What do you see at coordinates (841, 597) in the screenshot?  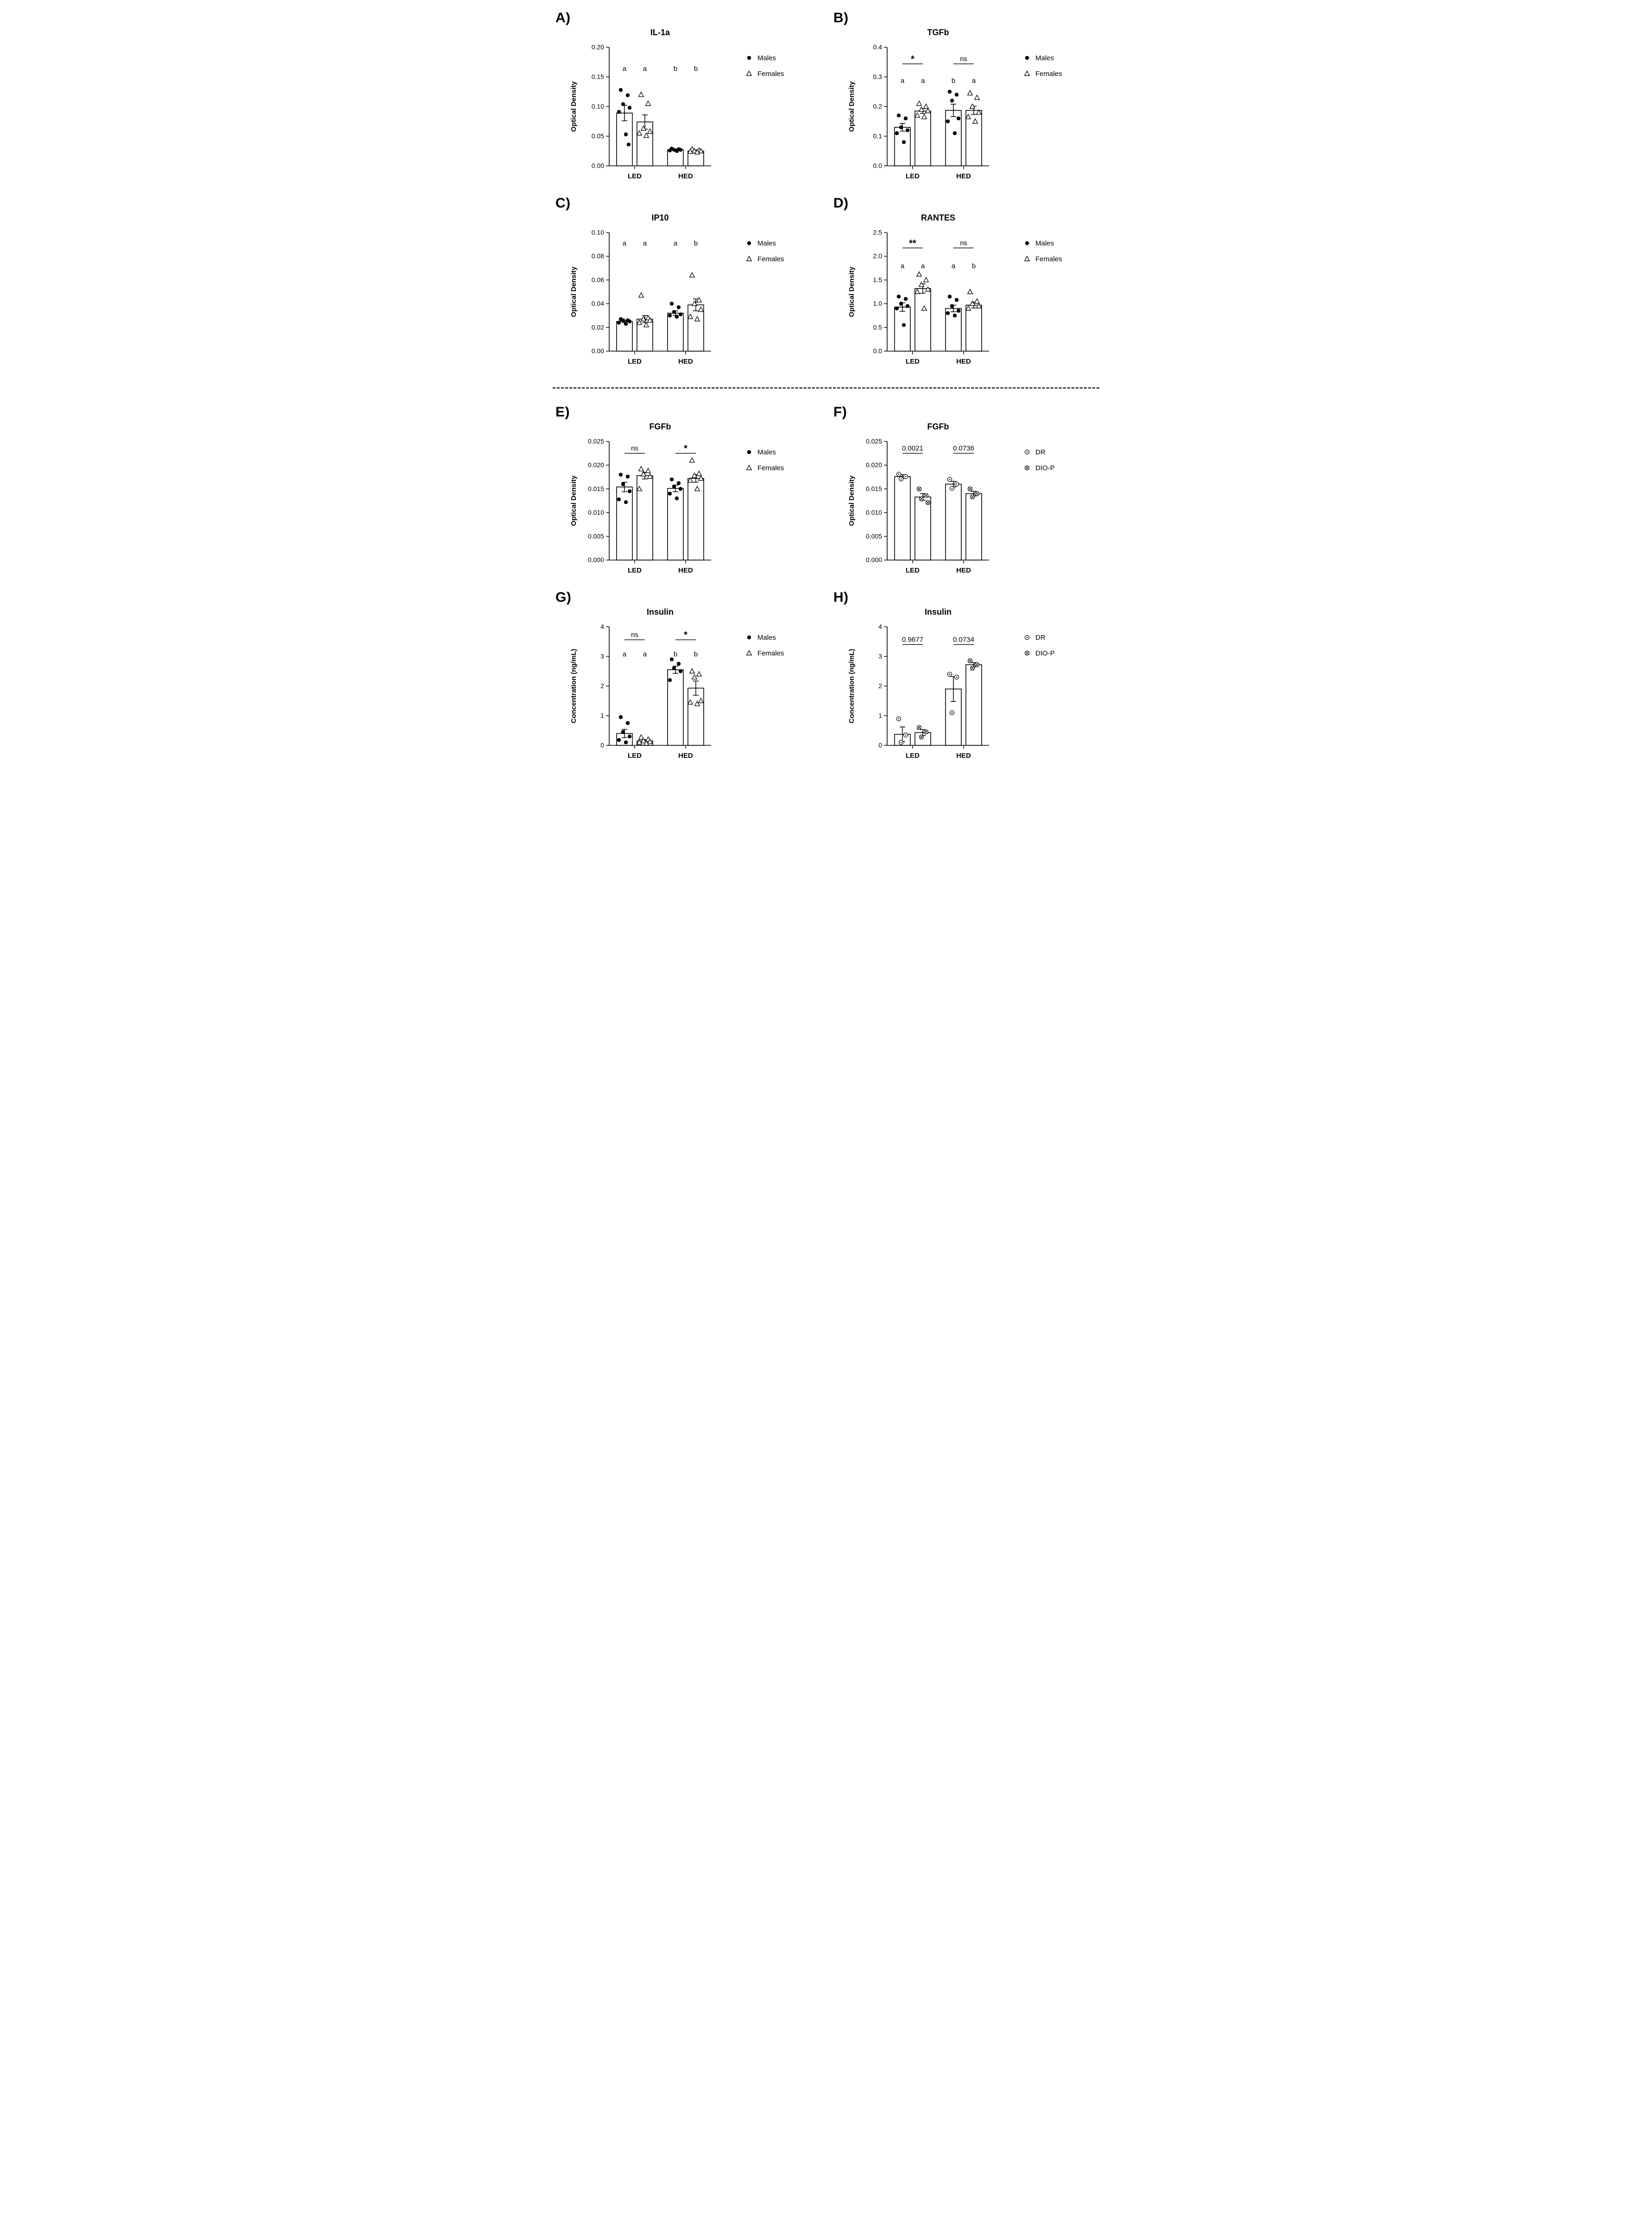 I see `panel-h-label: H)` at bounding box center [841, 597].